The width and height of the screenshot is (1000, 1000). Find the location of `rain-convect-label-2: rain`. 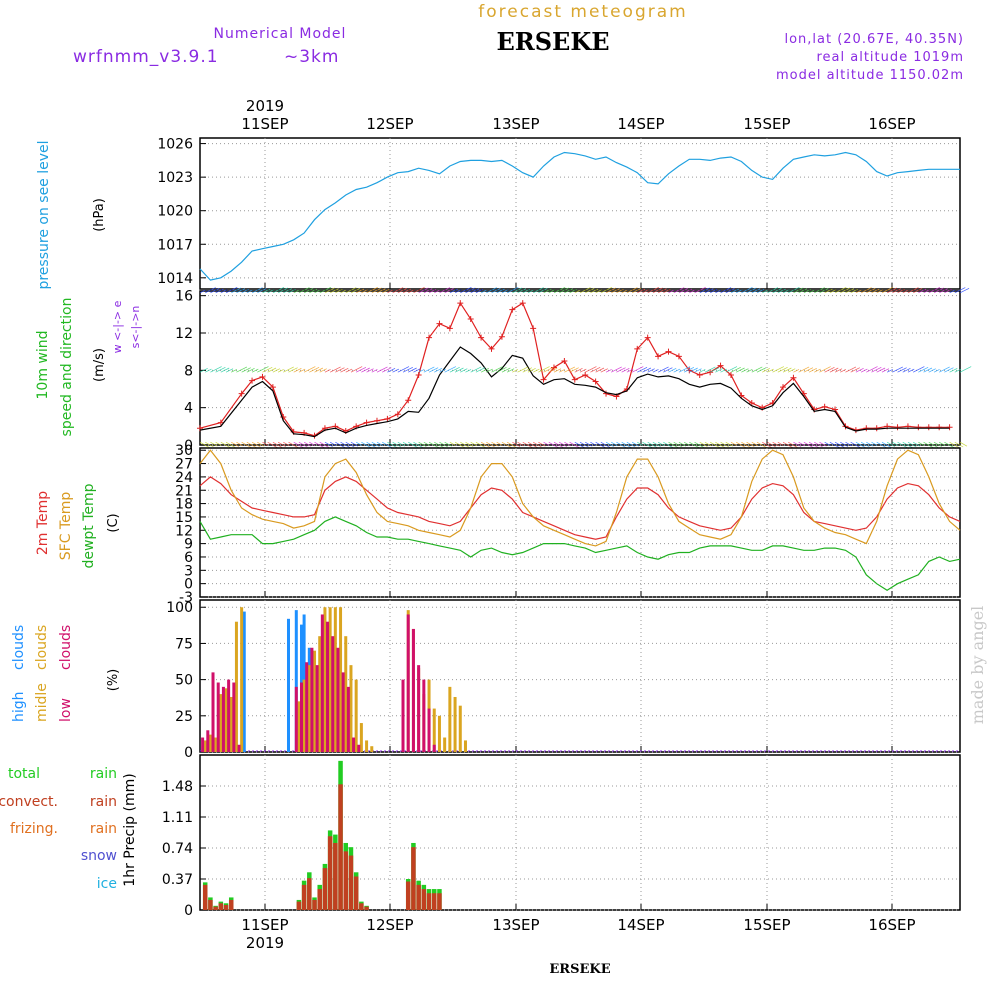

rain-convect-label-2: rain is located at coordinates (103, 802).